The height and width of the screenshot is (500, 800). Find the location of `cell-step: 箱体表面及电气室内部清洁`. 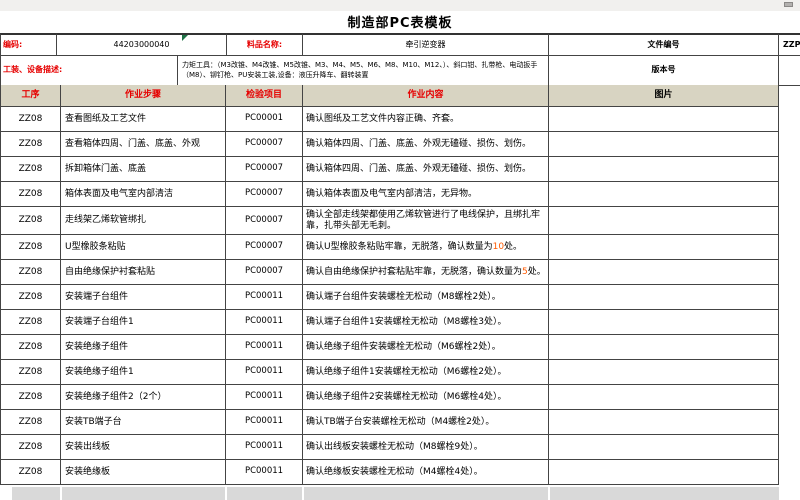

cell-step: 箱体表面及电气室内部清洁 is located at coordinates (143, 194).